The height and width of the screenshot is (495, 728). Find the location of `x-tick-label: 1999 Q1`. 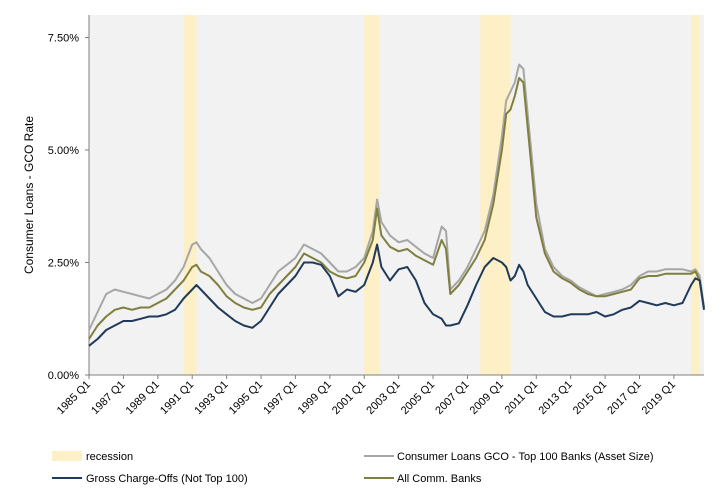

x-tick-label: 1999 Q1 is located at coordinates (315, 398).